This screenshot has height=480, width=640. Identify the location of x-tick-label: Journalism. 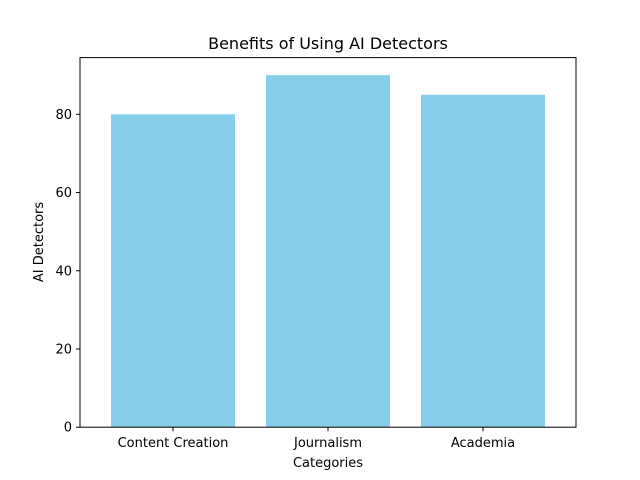
(327, 443).